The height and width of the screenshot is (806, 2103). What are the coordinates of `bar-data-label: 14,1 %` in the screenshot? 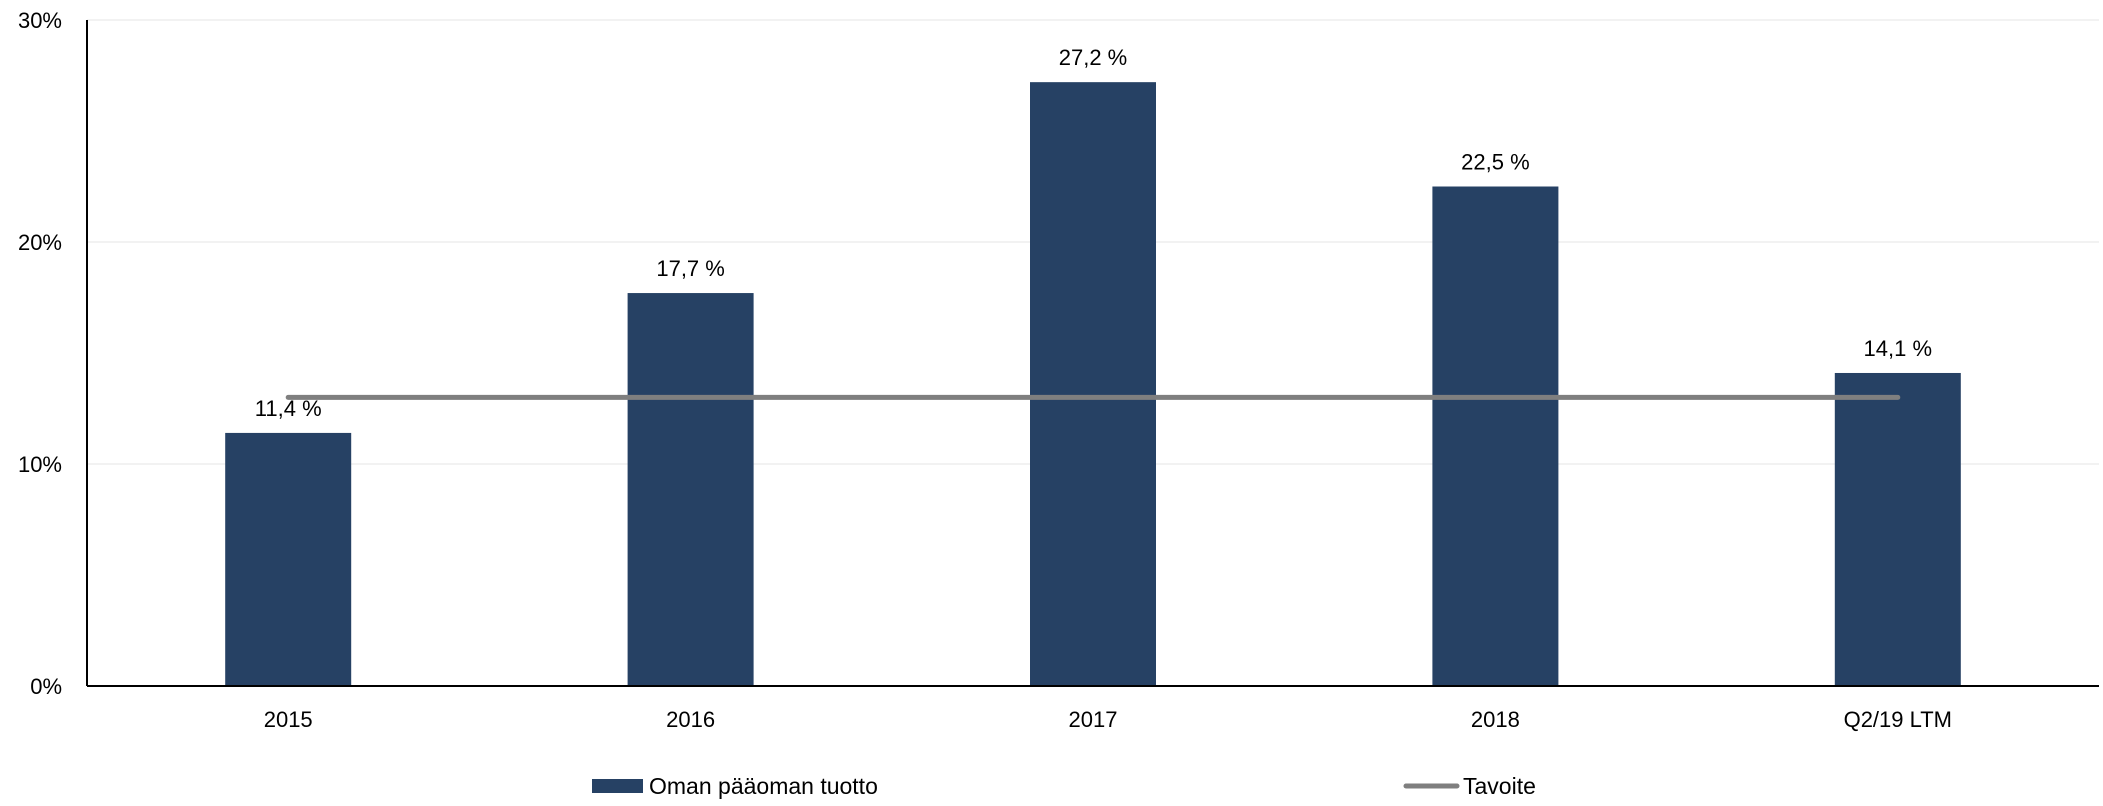 It's located at (1898, 348).